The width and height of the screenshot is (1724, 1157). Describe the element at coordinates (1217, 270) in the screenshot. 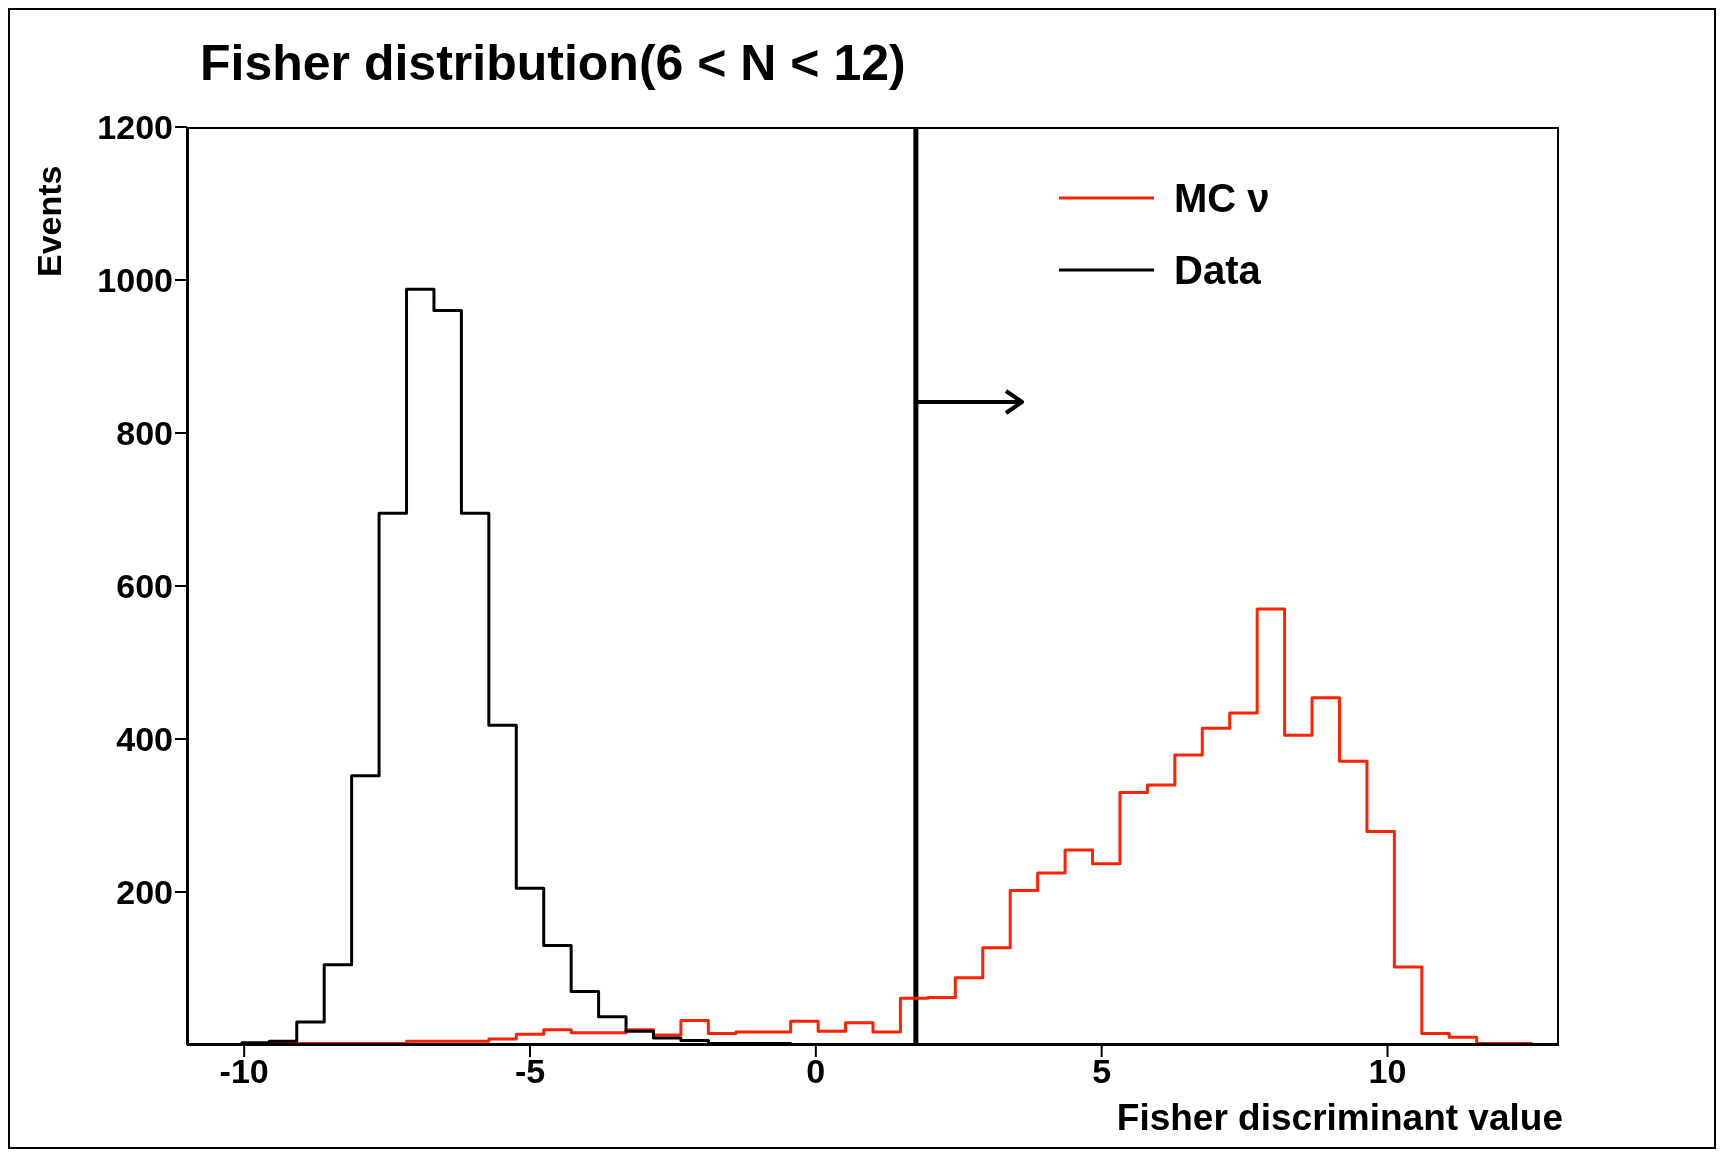

I see `legend-label: Data` at that location.